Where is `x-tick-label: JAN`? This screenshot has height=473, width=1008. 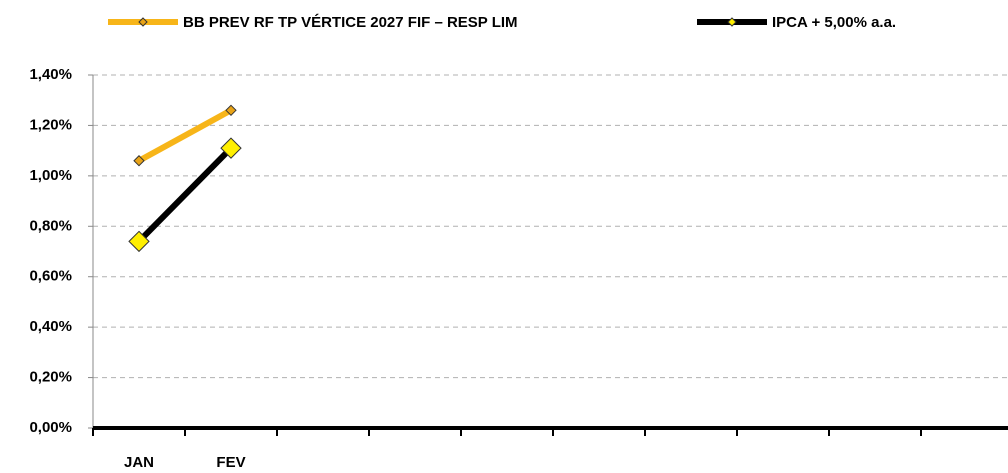 x-tick-label: JAN is located at coordinates (139, 462).